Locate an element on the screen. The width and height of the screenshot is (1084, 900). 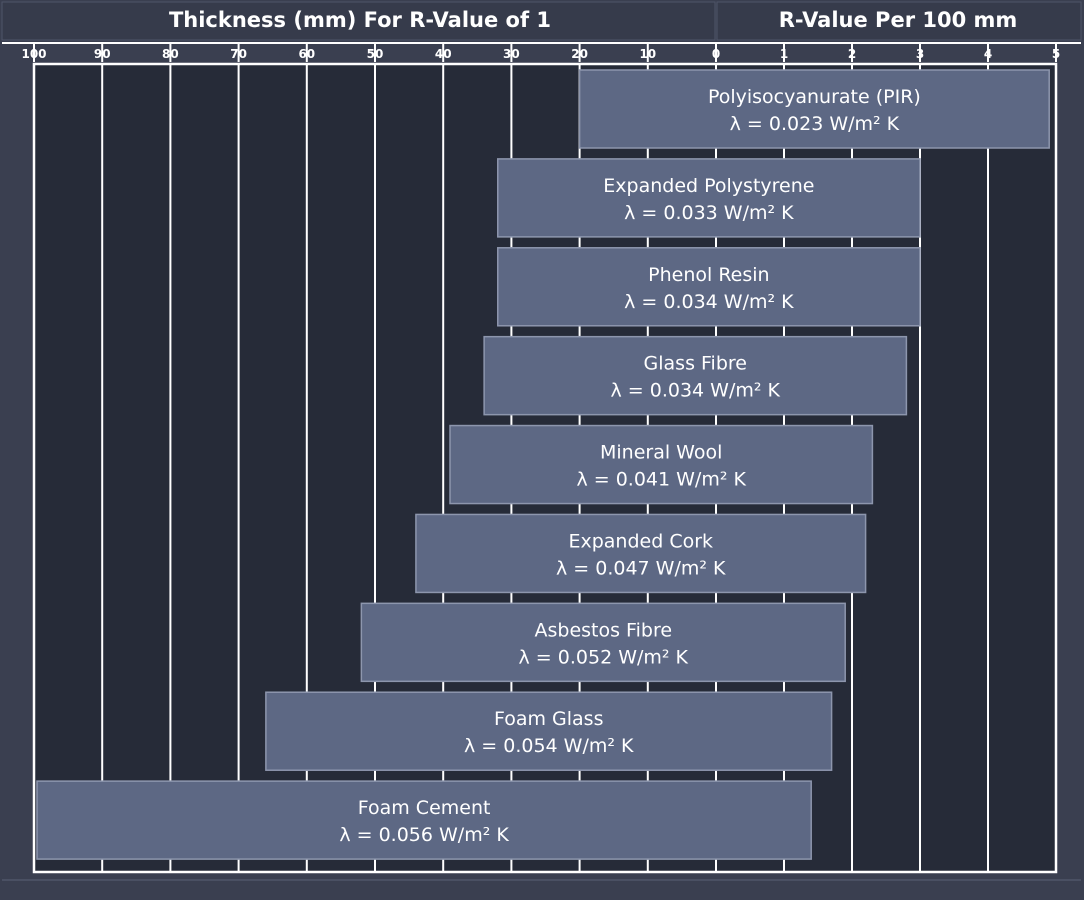
bar-group-2: Expanded Polystyrene λ = 0.033 W/m² K is located at coordinates (709, 198).